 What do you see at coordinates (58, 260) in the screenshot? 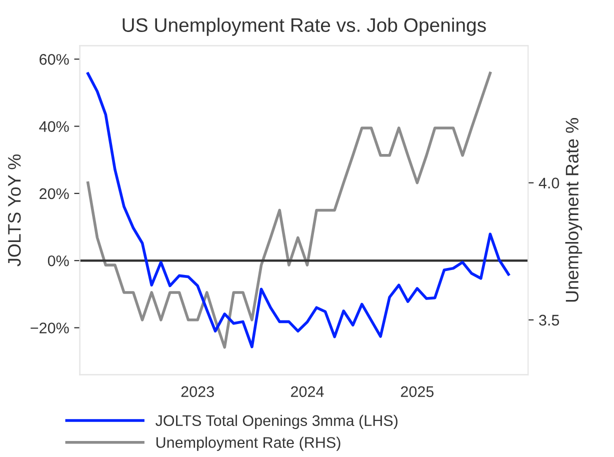
I see `y-tick-label: 0%` at bounding box center [58, 260].